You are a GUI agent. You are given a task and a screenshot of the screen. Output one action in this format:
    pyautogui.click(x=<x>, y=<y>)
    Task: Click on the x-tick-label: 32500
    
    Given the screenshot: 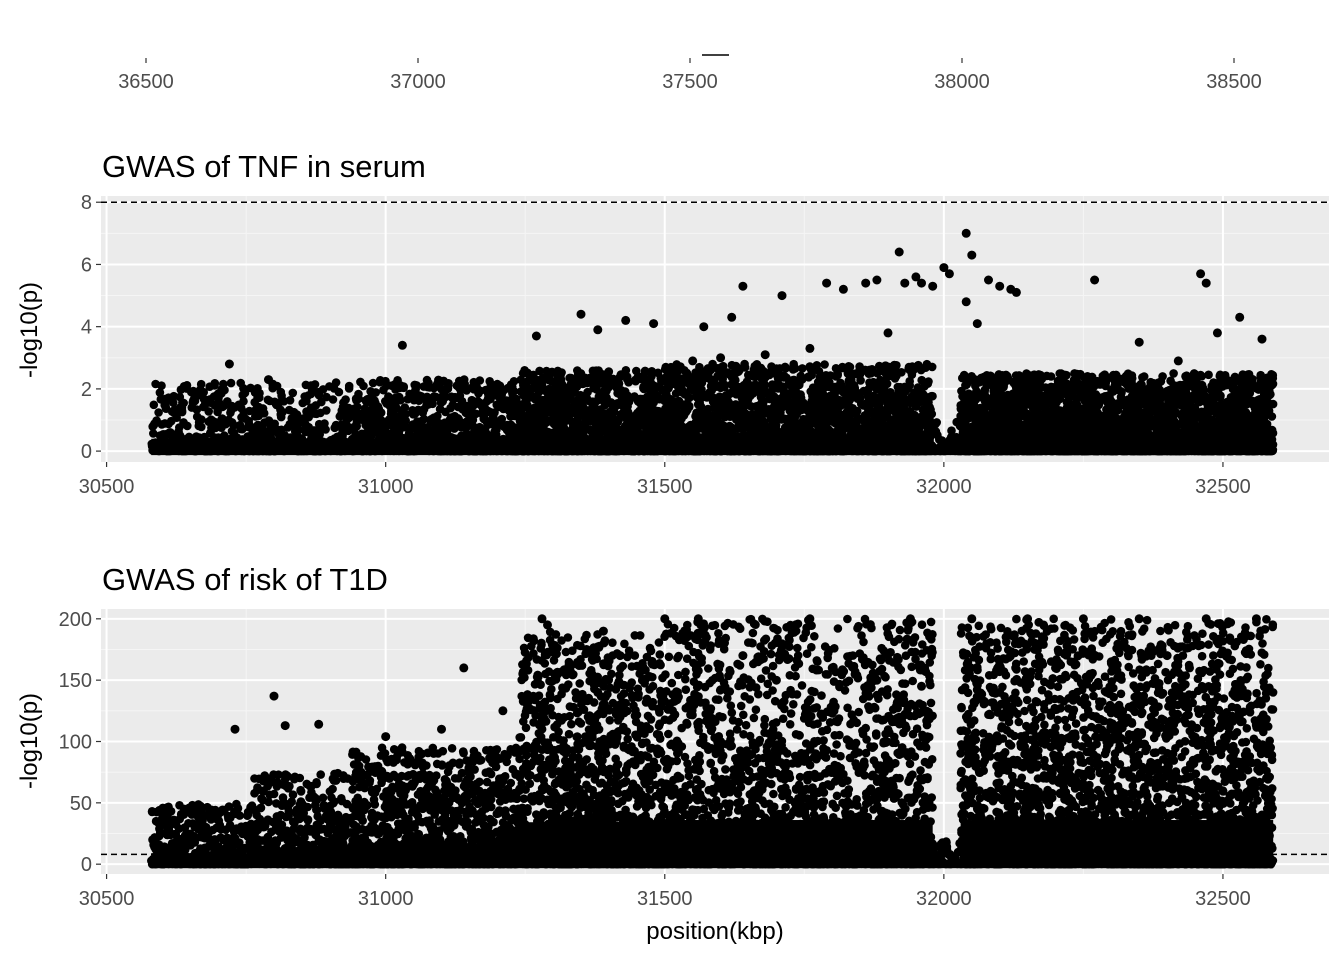 What is the action you would take?
    pyautogui.click(x=1223, y=487)
    